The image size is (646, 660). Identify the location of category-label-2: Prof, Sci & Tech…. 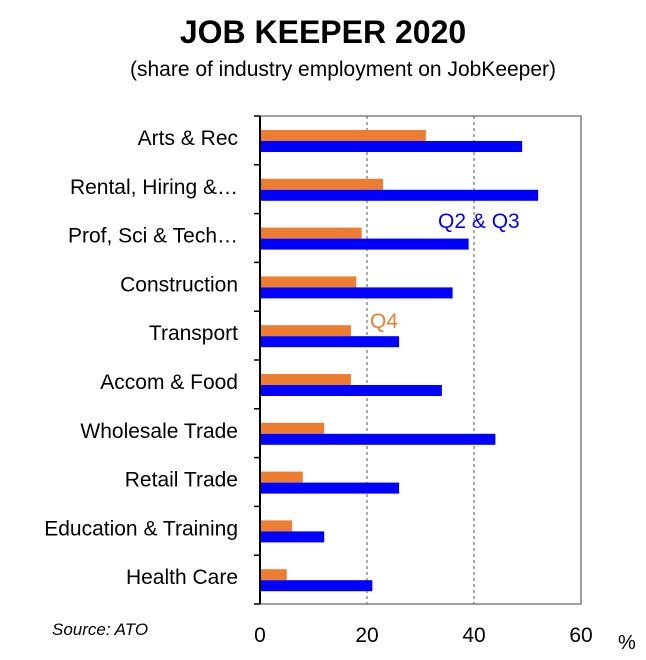
(153, 236).